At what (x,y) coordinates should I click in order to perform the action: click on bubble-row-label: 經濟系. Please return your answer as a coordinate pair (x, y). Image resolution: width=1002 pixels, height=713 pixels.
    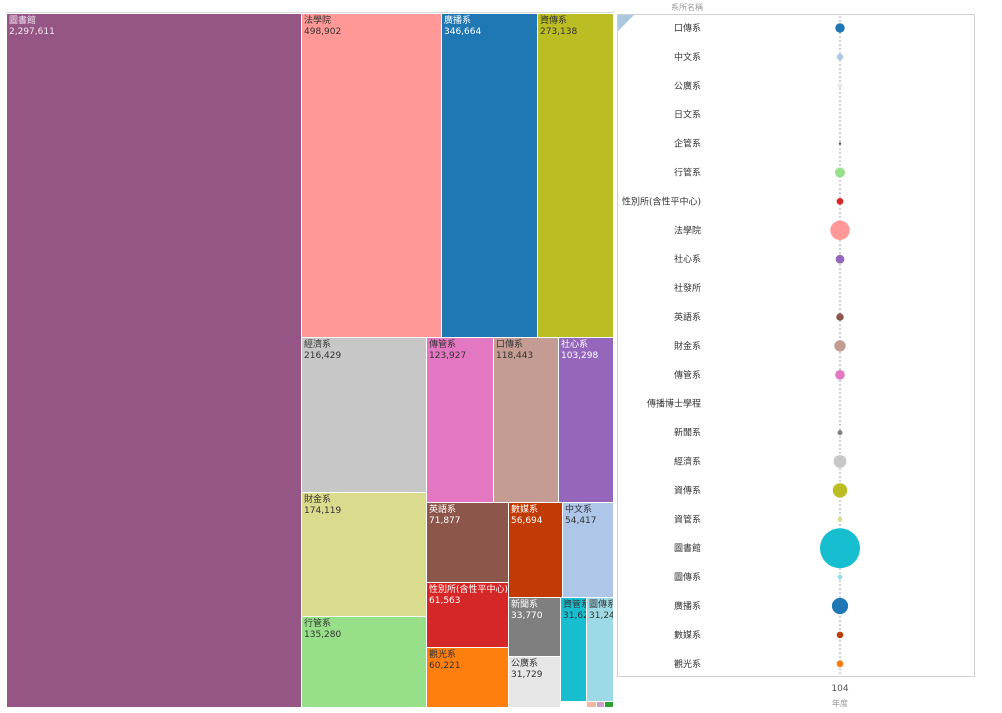
    Looking at the image, I should click on (687, 462).